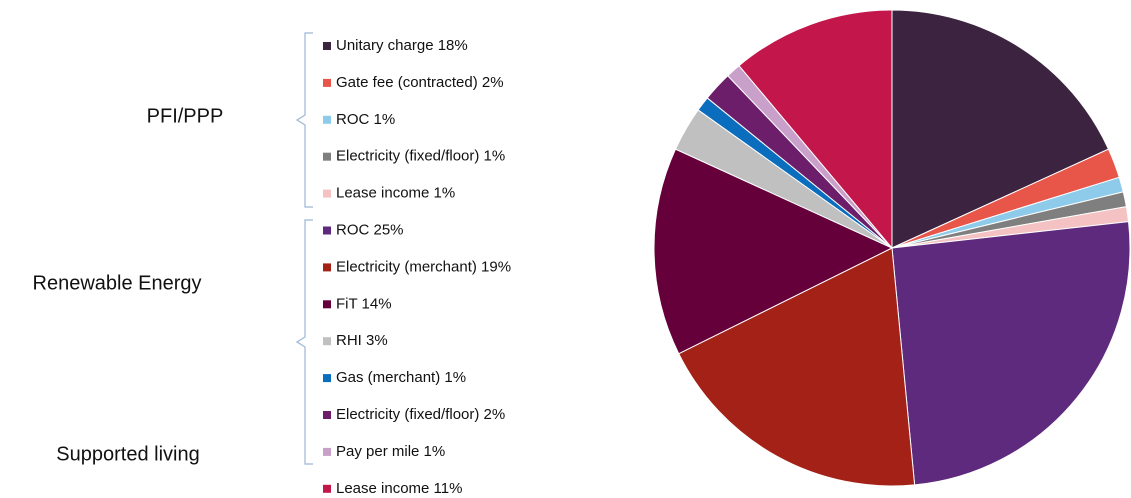  Describe the element at coordinates (185, 116) in the screenshot. I see `group-label: PFI/PPP` at that location.